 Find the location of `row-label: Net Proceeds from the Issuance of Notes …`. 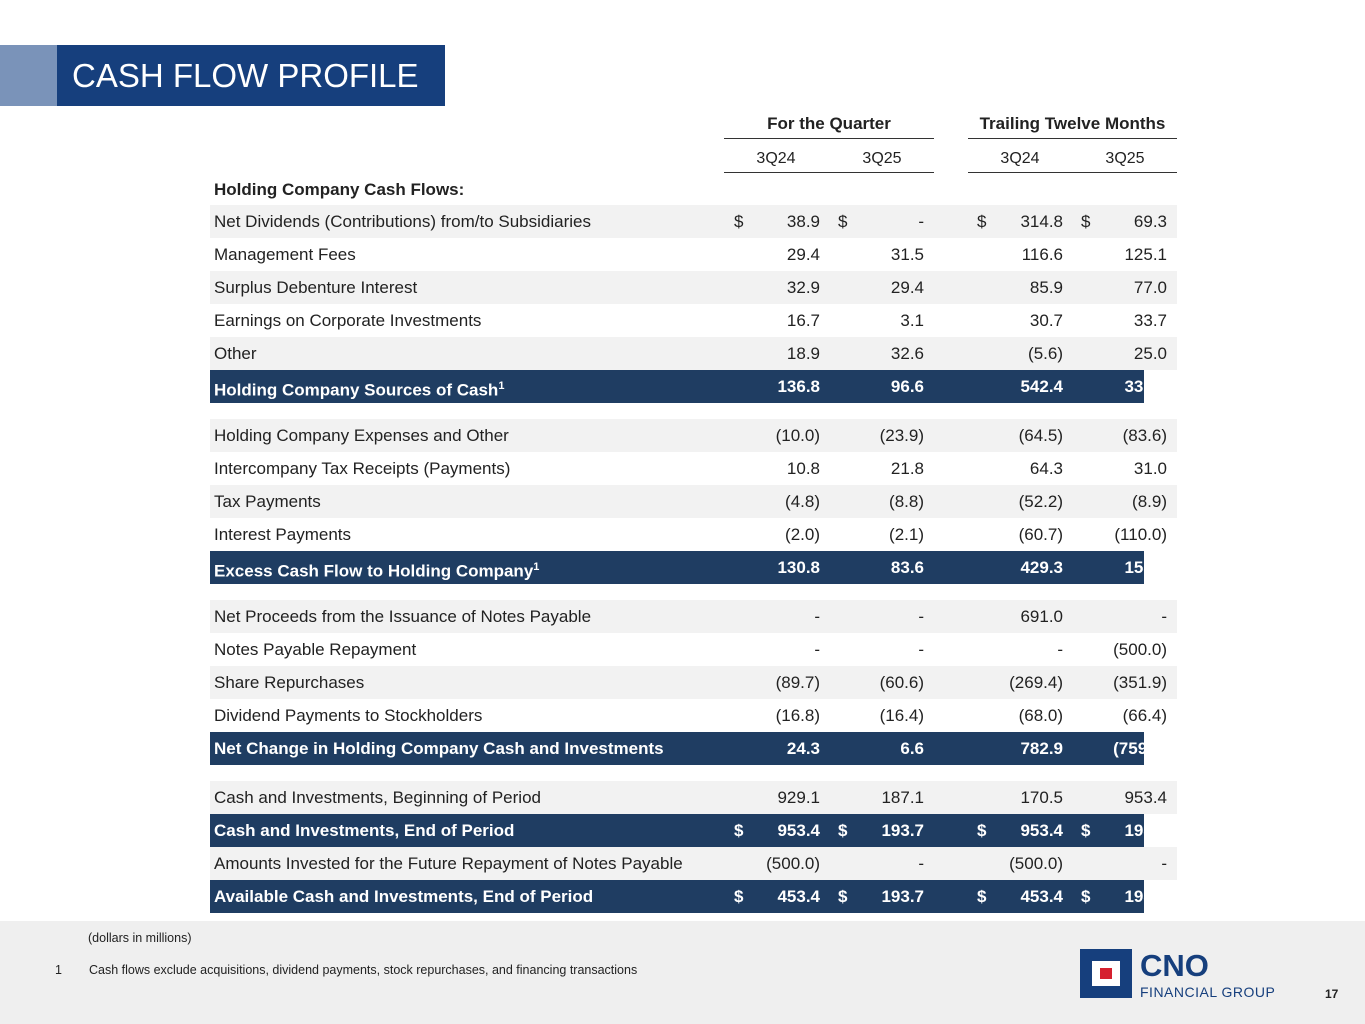

row-label: Net Proceeds from the Issuance of Notes … is located at coordinates (402, 616).